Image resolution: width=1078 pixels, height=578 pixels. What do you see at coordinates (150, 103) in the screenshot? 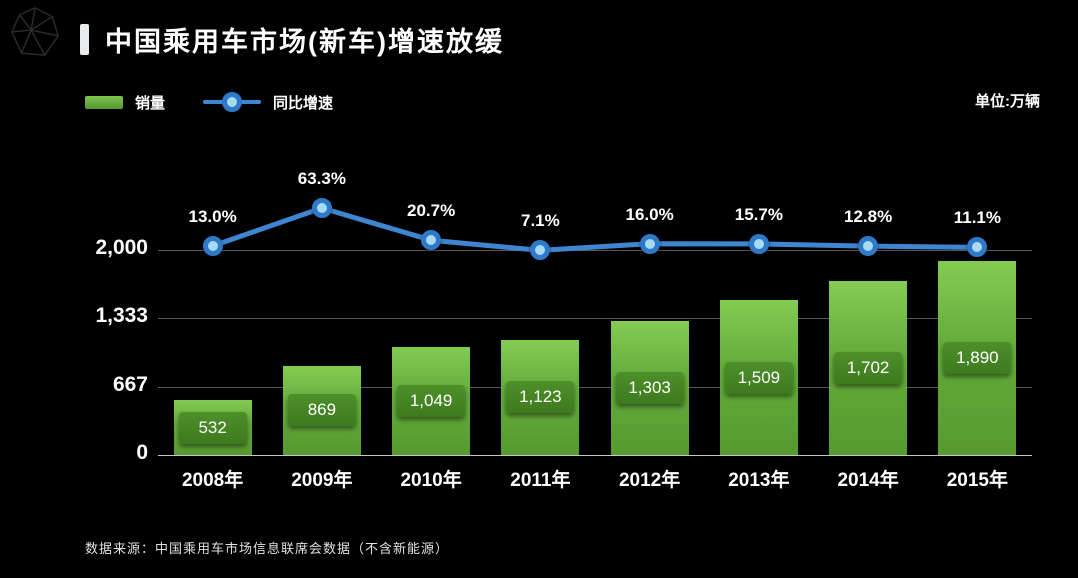
I see `bar-legend-label: 销量` at bounding box center [150, 103].